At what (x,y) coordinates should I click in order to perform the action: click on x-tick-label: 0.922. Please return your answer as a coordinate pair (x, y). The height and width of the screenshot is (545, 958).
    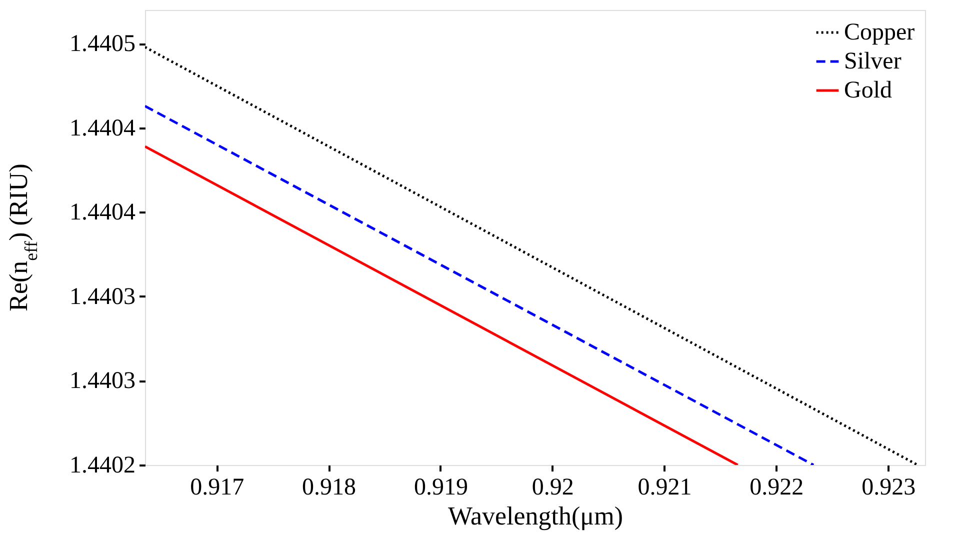
    Looking at the image, I should click on (777, 487).